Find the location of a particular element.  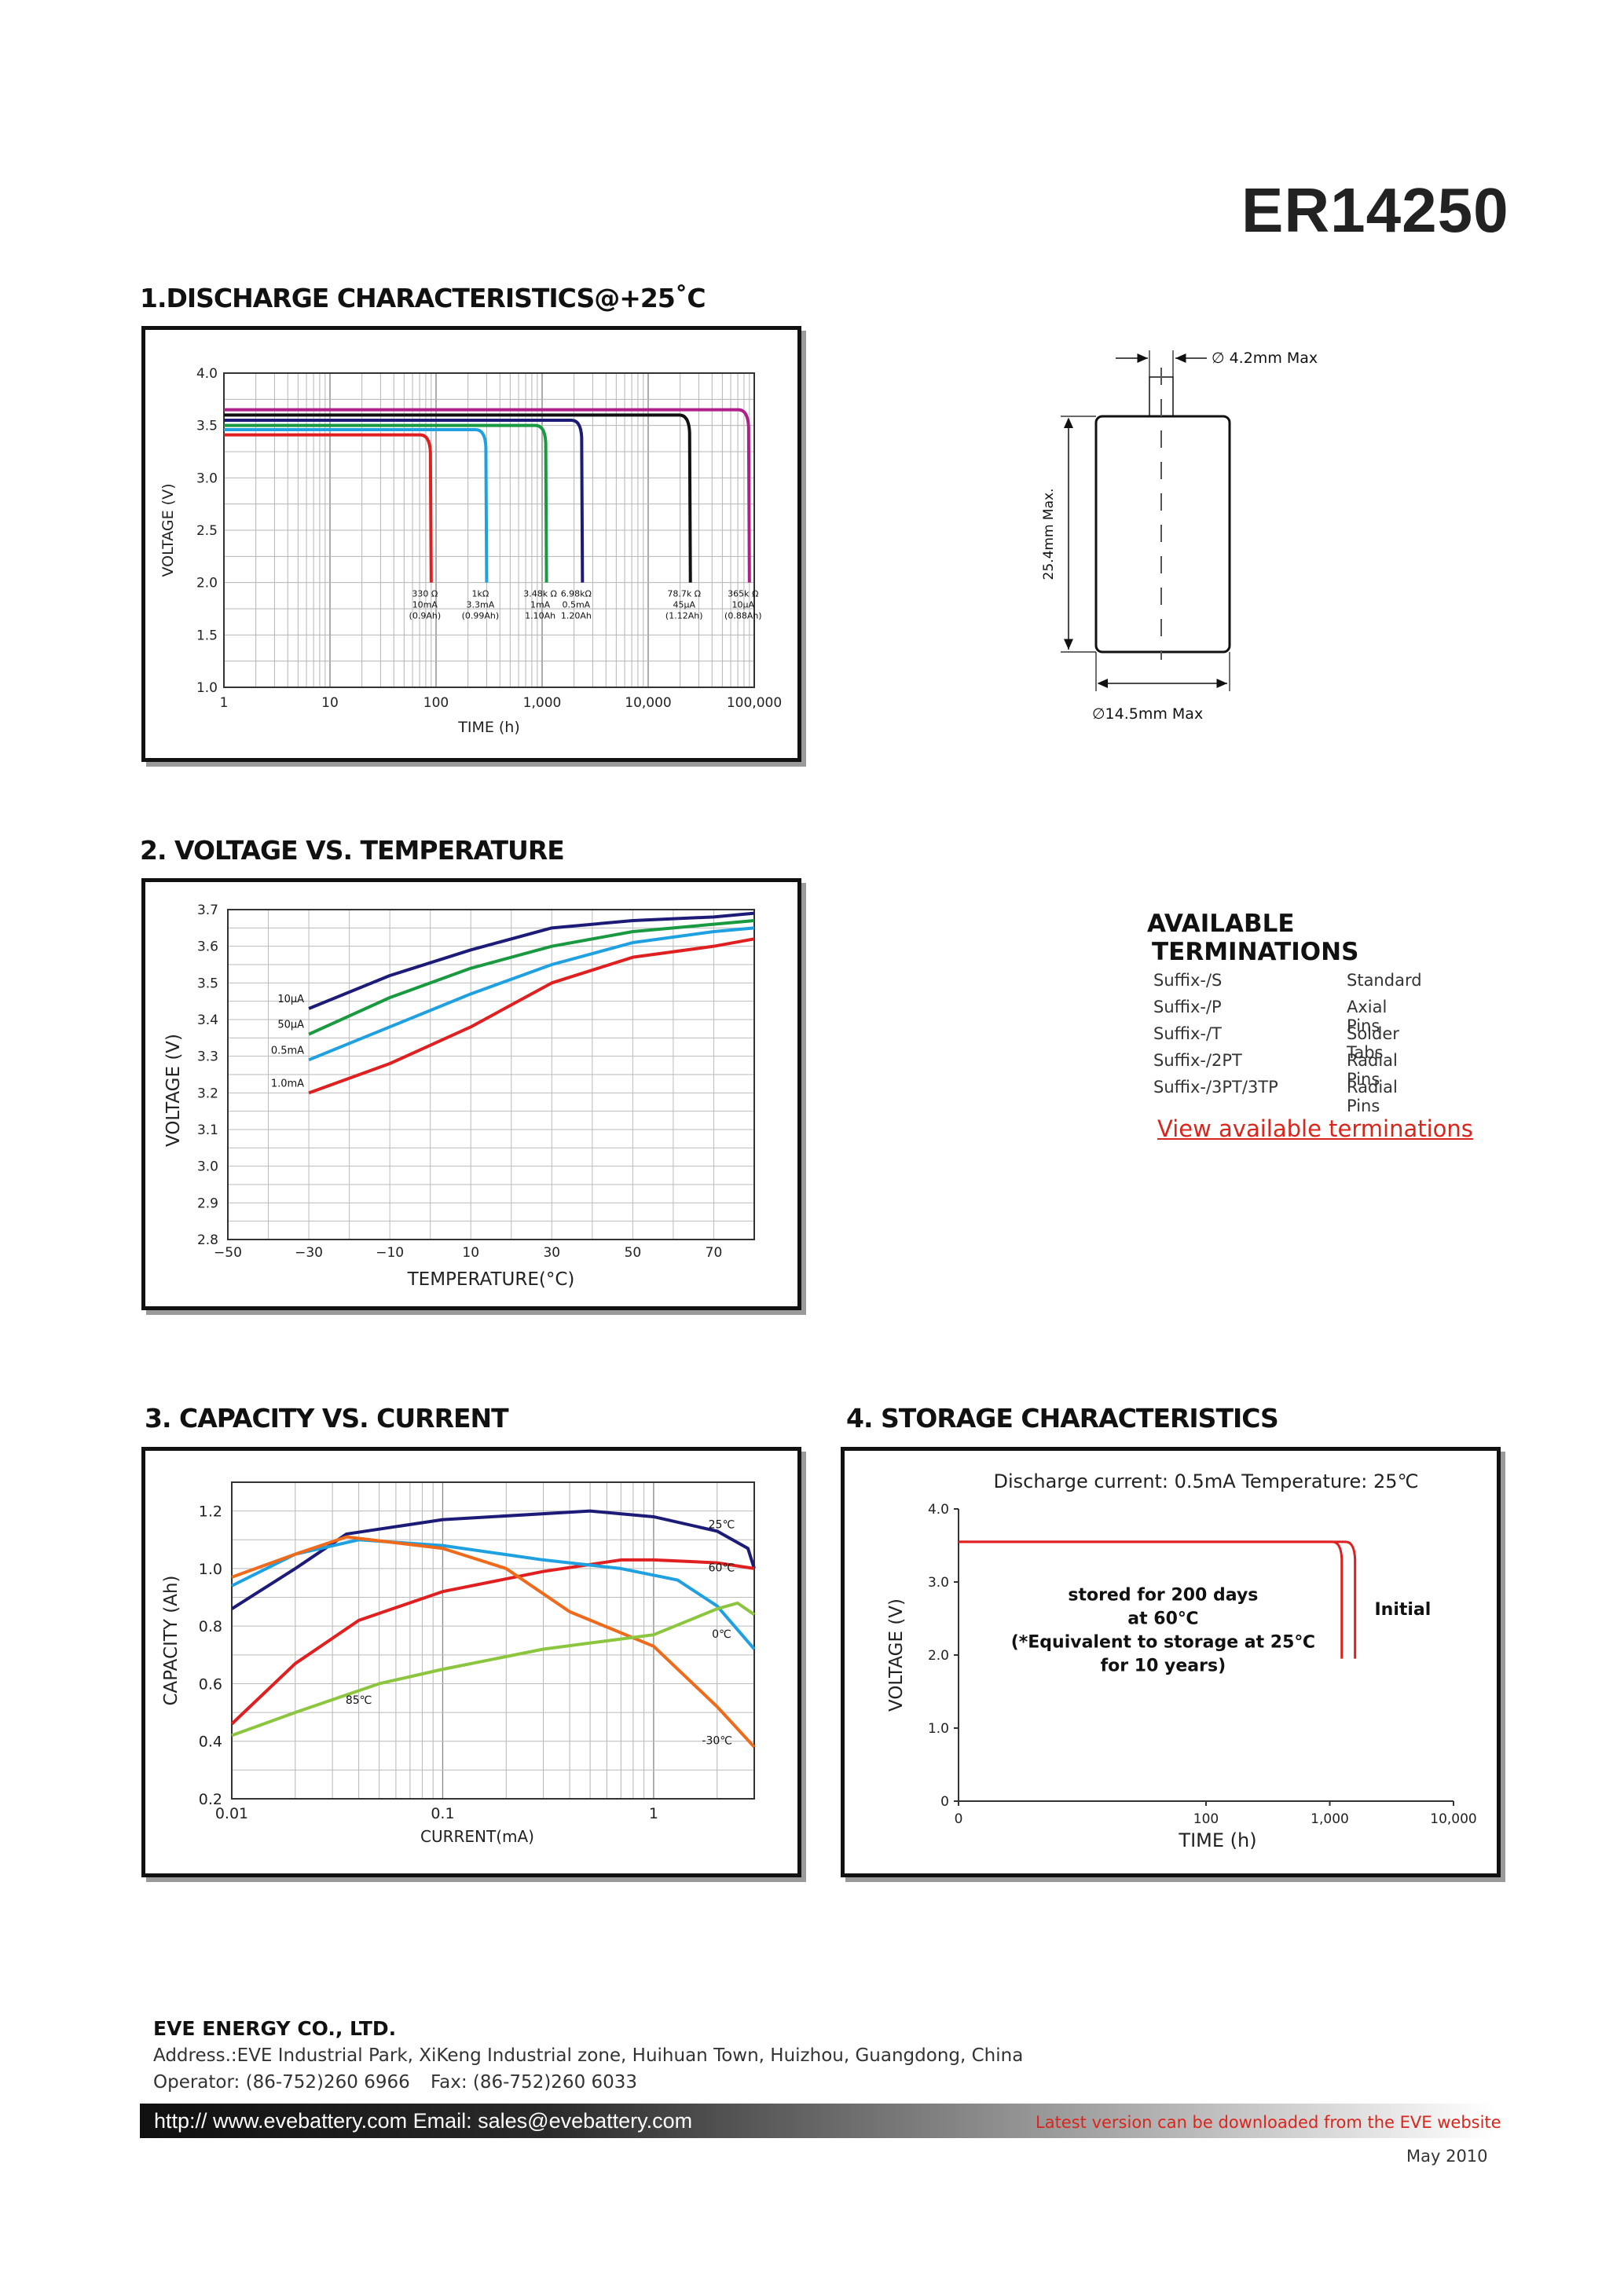

storage-annotation: stored for 200 days is located at coordinates (1163, 1595).